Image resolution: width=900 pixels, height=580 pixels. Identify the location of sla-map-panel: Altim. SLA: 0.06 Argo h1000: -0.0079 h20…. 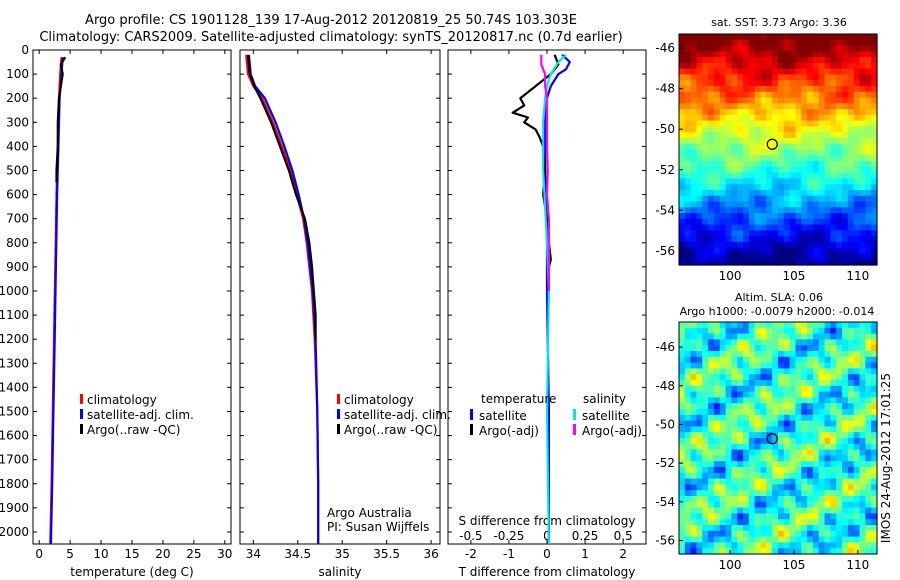
(766, 431).